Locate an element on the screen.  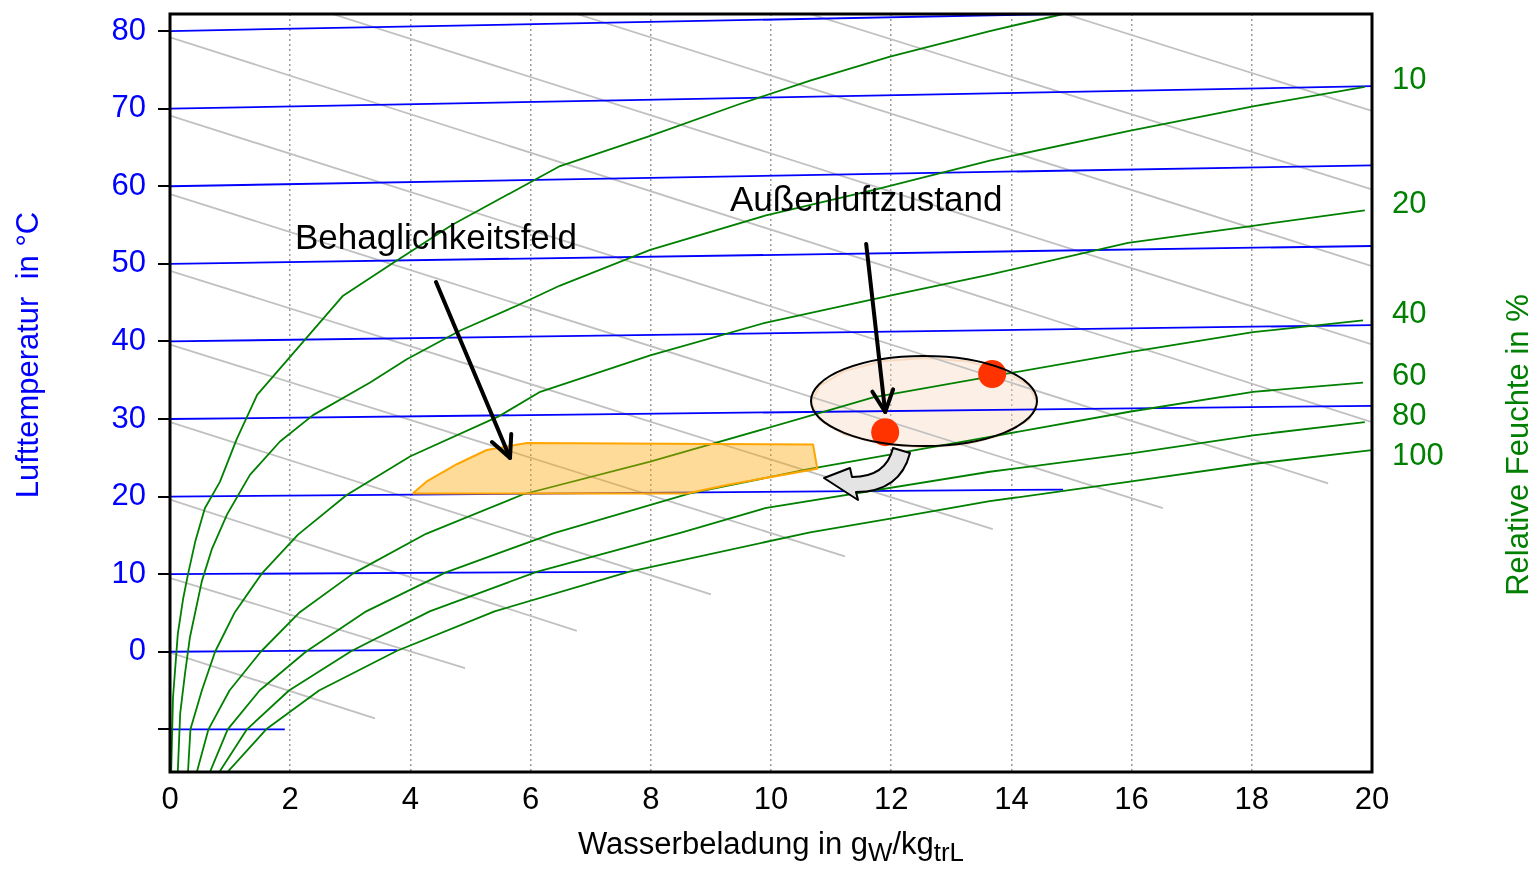
y-tick-label: 10 is located at coordinates (128, 572).